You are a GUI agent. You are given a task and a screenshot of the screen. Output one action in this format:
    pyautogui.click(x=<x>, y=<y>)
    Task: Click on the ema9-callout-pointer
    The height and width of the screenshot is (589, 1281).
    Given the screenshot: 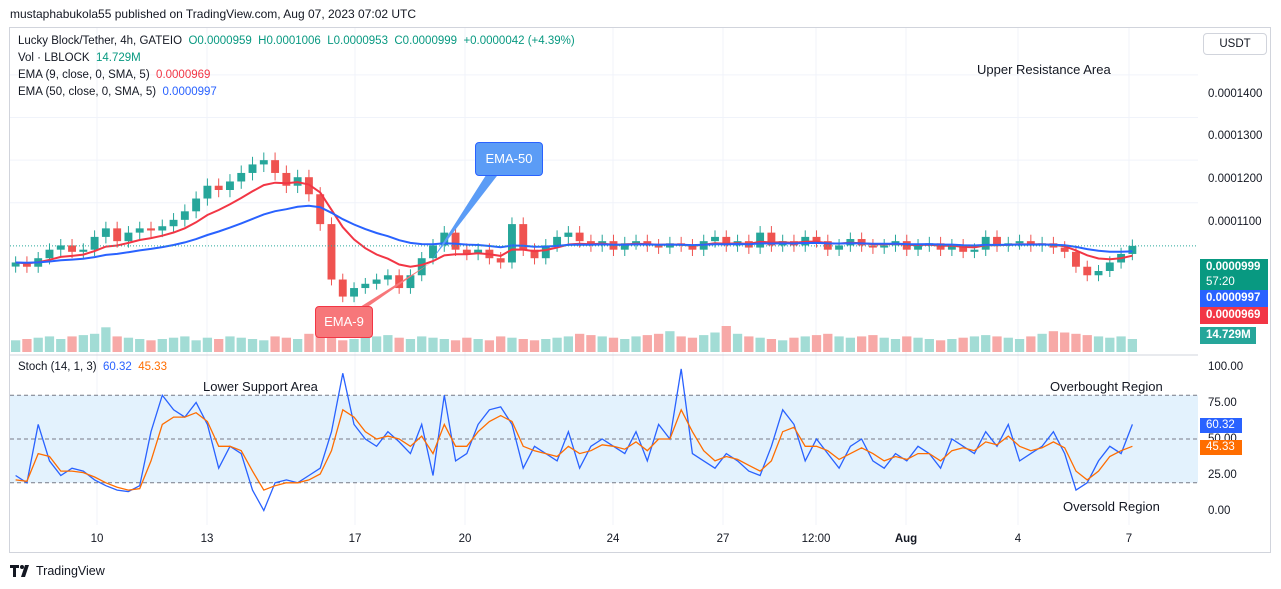 What is the action you would take?
    pyautogui.click(x=392, y=287)
    